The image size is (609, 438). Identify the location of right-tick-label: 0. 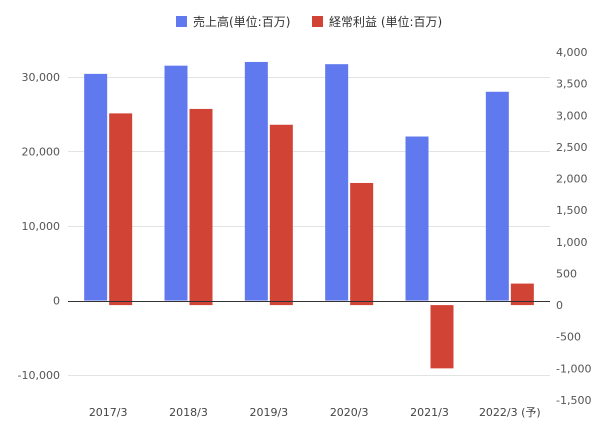
(559, 305).